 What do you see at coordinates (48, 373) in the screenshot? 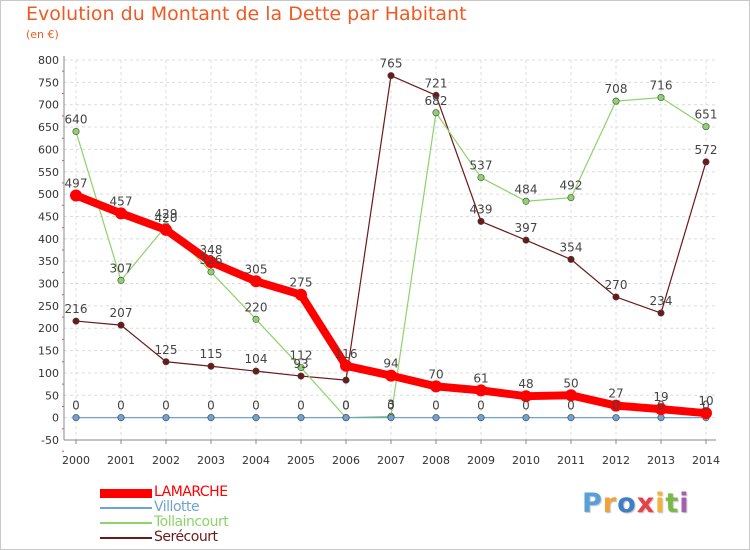
I see `y-tick-label: 100` at bounding box center [48, 373].